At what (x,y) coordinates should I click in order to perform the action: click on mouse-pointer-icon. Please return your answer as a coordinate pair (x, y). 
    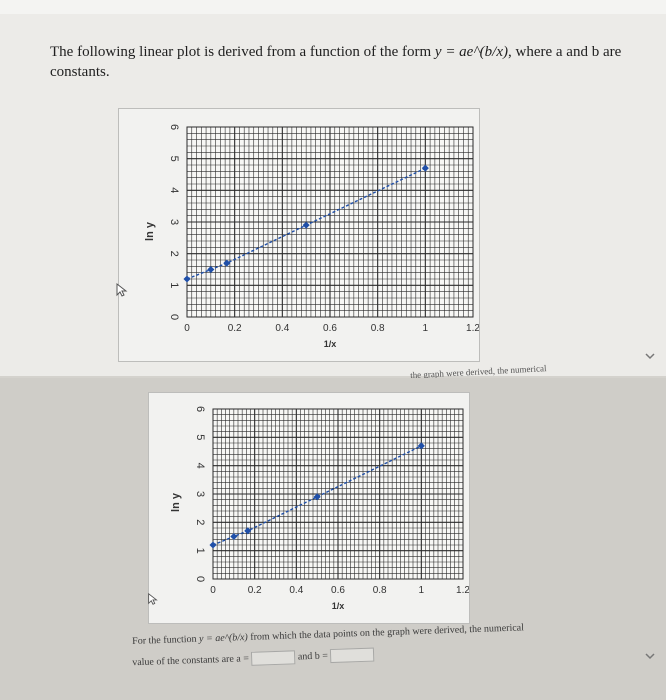
    Looking at the image, I should click on (122, 289).